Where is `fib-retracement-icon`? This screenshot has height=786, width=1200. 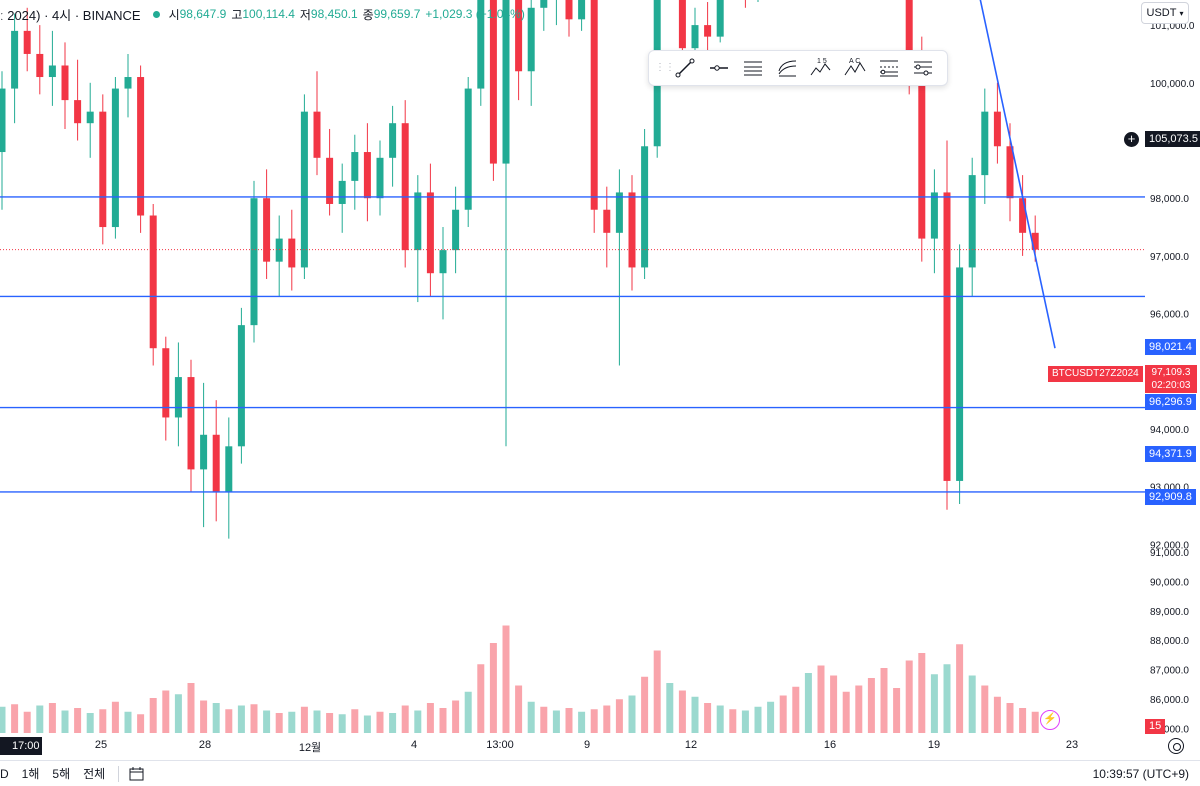 fib-retracement-icon is located at coordinates (889, 68).